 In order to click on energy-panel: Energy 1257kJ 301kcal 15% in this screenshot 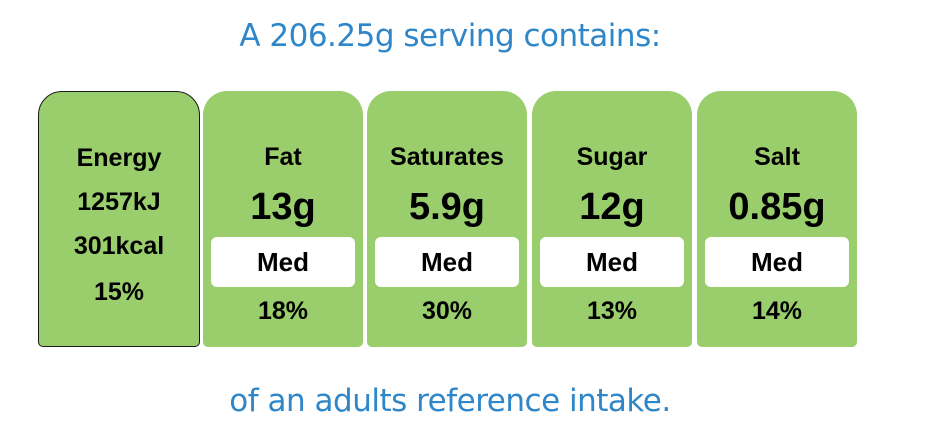, I will do `click(119, 219)`.